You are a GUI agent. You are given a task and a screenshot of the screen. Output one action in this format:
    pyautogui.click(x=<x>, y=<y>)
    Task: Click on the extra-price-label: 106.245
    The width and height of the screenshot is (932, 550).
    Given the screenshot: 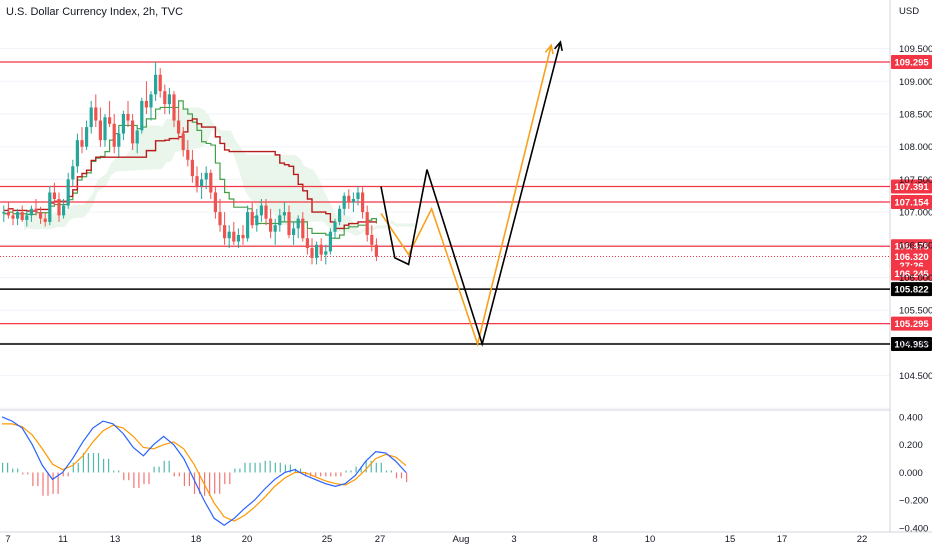 What is the action you would take?
    pyautogui.click(x=911, y=274)
    